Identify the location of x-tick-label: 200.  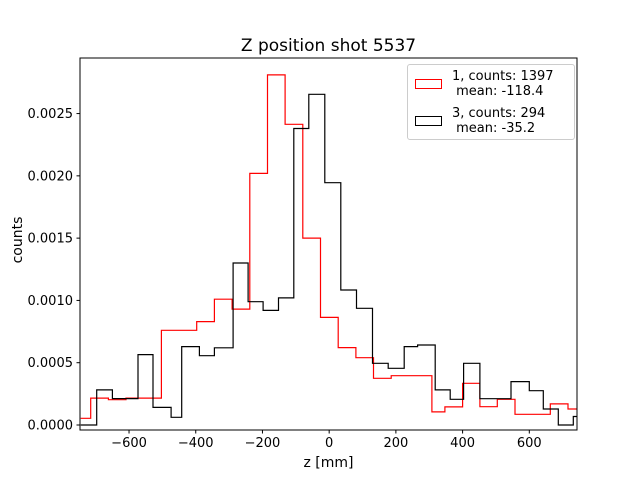
(395, 443).